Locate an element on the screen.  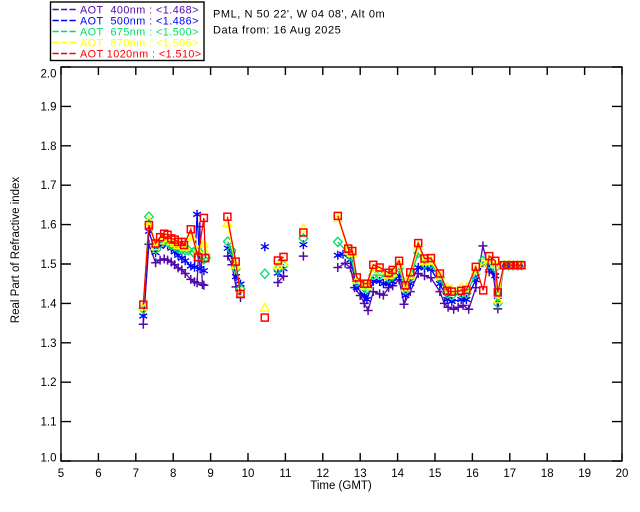
svg-text: AOT 500nm : <1.486> is located at coordinates (139, 21).